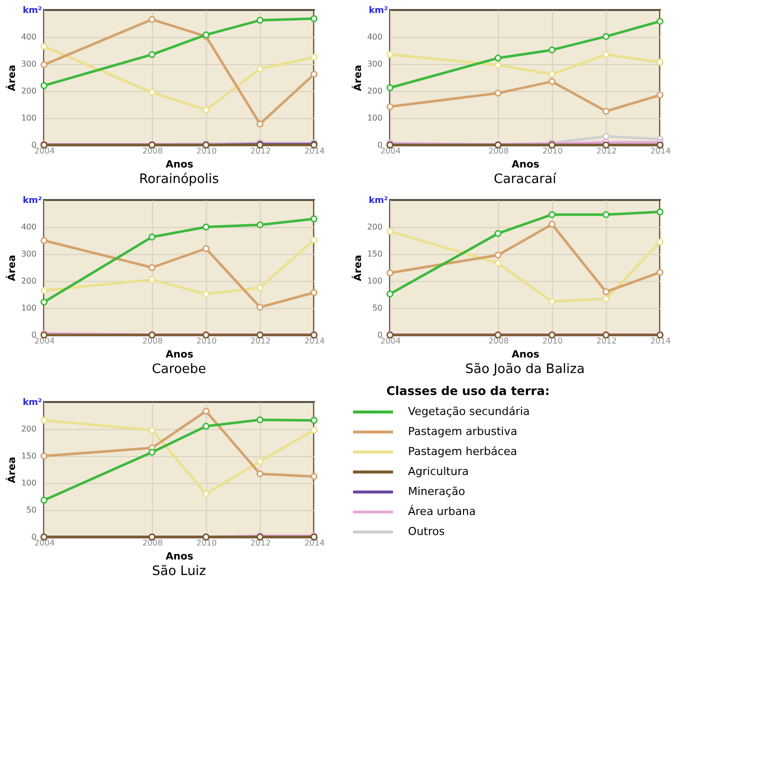 The height and width of the screenshot is (765, 769). I want to click on legend-label: Pastagem arbustiva, so click(463, 431).